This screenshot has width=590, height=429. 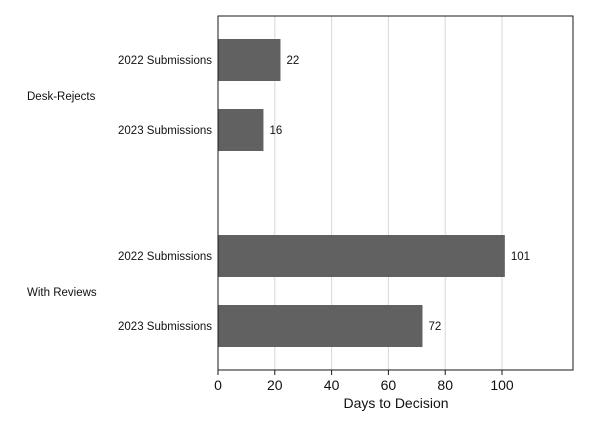 I want to click on group-label: Desk-Rejects, so click(x=61, y=97).